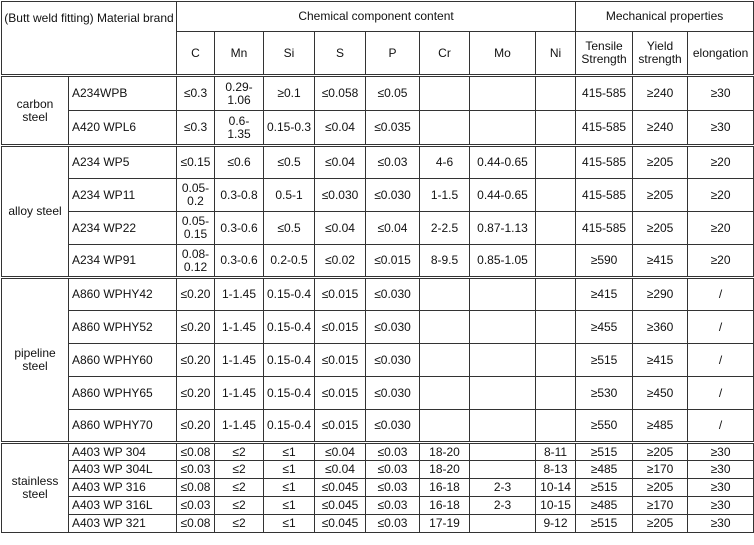 The height and width of the screenshot is (545, 754). Describe the element at coordinates (444, 523) in the screenshot. I see `value-cell: 17-19` at that location.